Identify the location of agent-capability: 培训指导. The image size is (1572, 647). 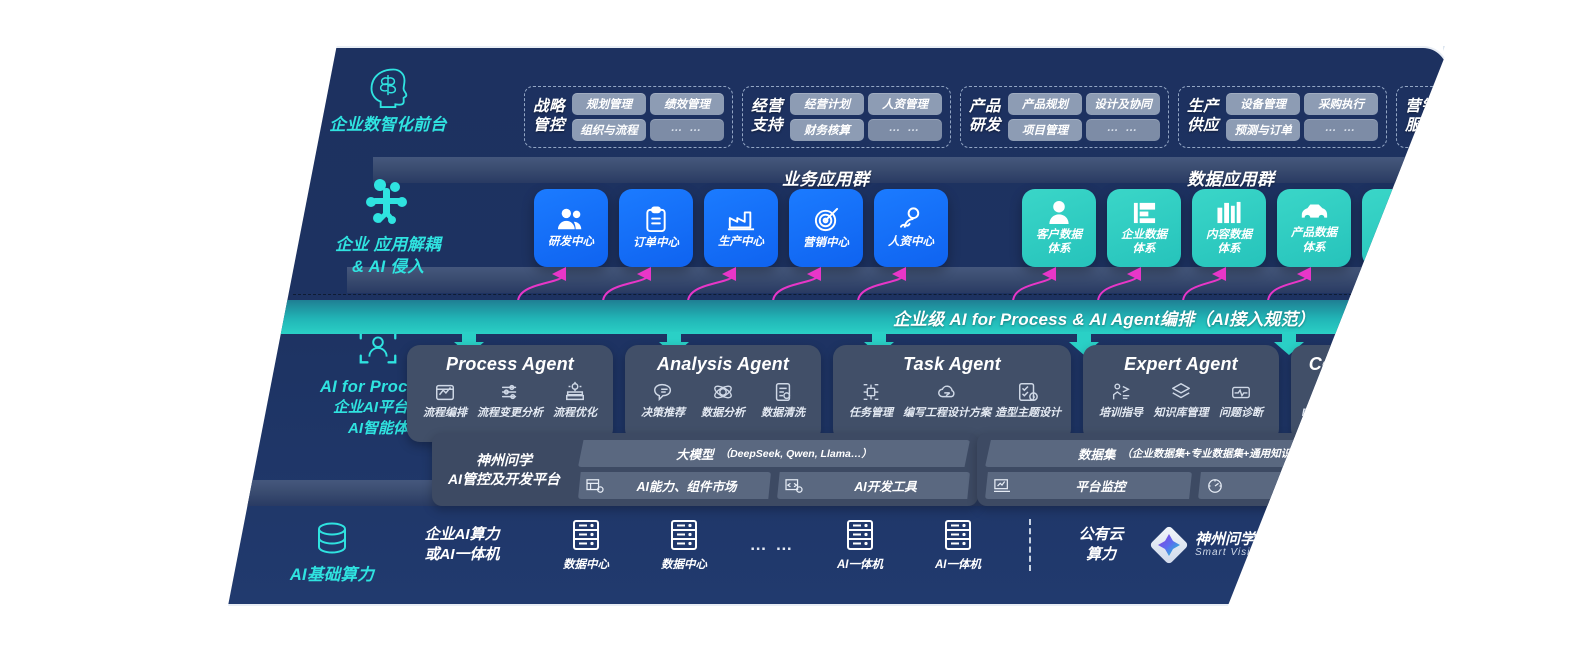
(1121, 400).